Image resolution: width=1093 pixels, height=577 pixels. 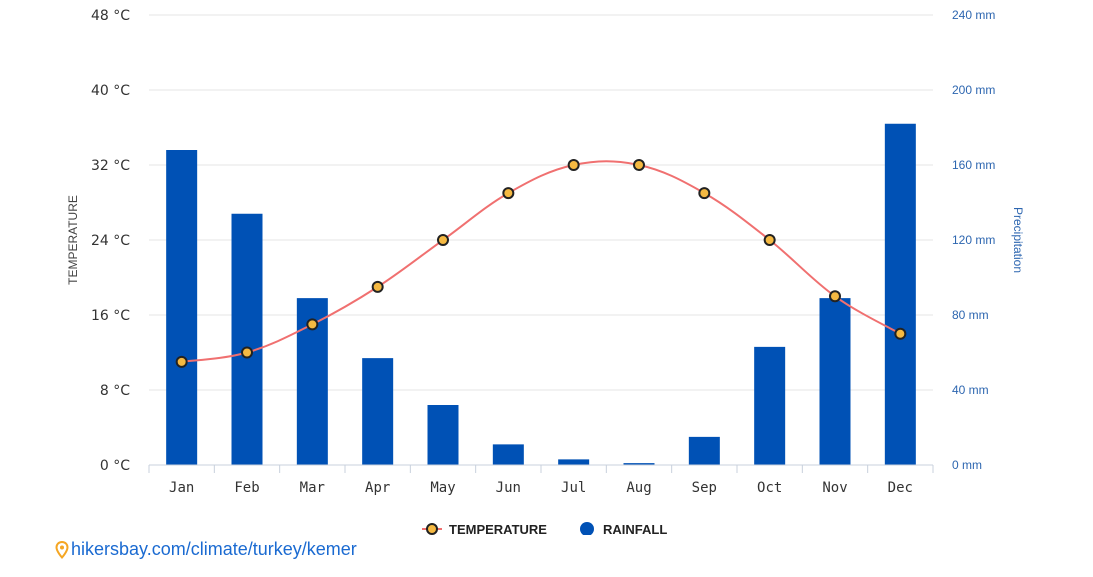 I want to click on left-tick-label: 32 °C, so click(x=110, y=166).